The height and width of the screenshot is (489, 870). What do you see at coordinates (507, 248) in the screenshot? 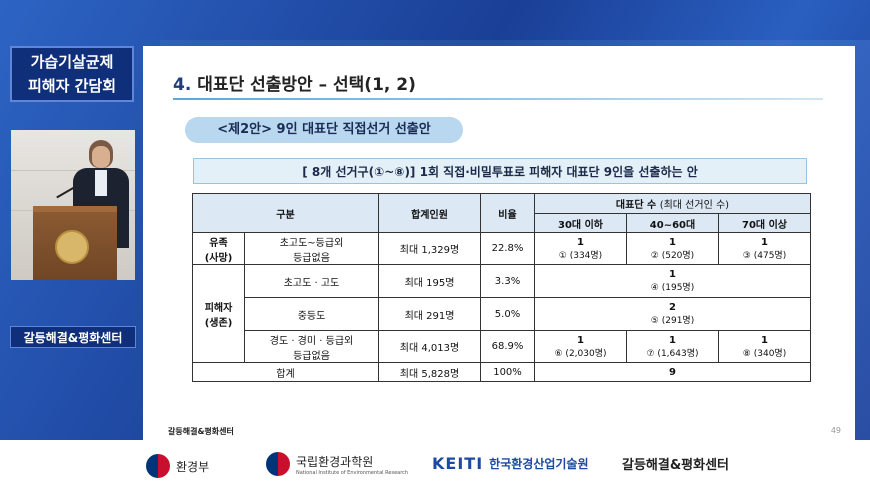
I see `ratio-cell: 22.8%` at bounding box center [507, 248].